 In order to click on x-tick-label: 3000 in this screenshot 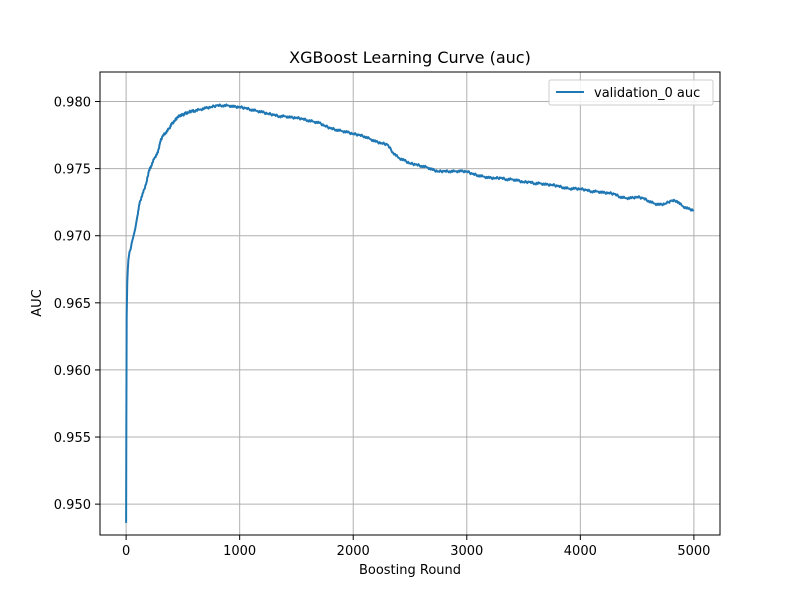, I will do `click(466, 551)`.